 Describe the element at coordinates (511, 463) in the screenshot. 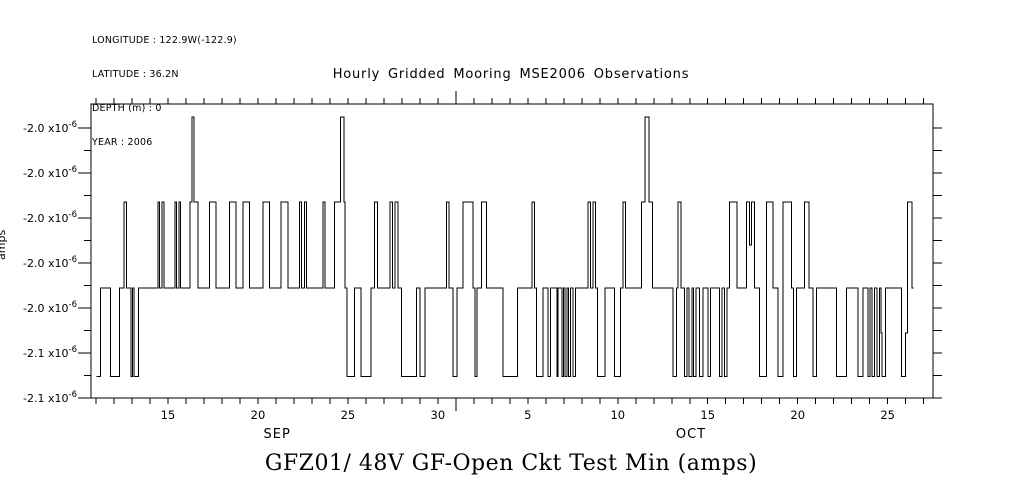

I see `series-title: GFZ01/ 48V GF-Open Ckt Test Min (amps)` at that location.